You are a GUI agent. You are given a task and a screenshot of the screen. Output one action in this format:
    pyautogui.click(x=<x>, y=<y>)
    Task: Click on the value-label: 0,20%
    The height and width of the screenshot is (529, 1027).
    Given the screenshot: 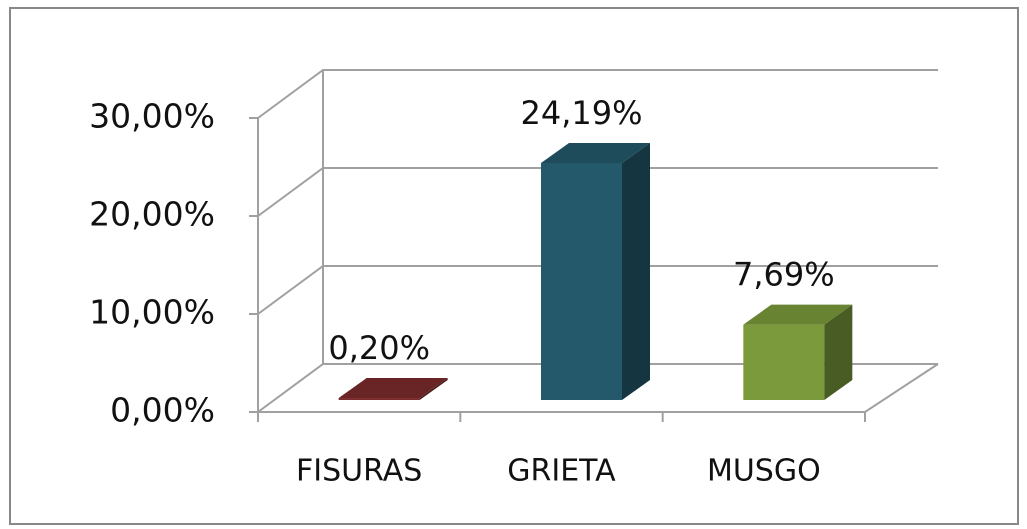 What is the action you would take?
    pyautogui.click(x=379, y=348)
    